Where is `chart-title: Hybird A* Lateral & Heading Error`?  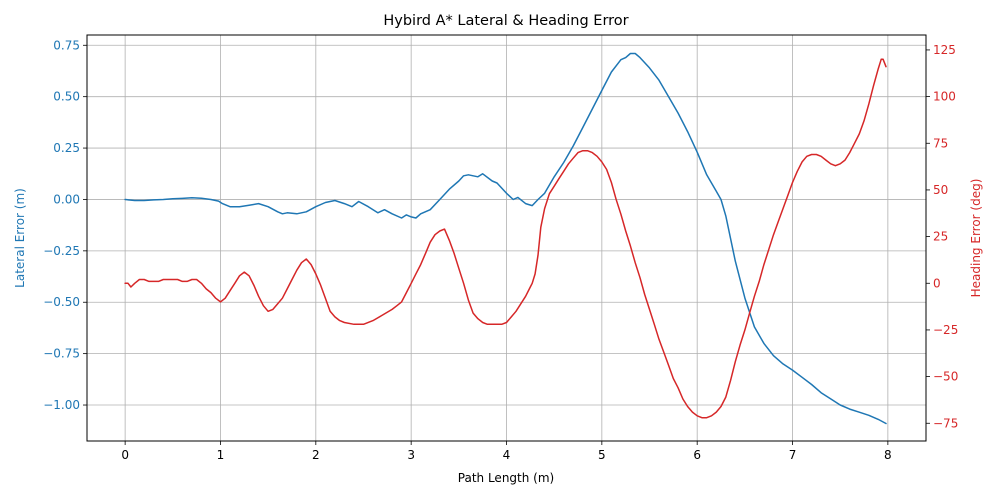 chart-title: Hybird A* Lateral & Heading Error is located at coordinates (505, 21).